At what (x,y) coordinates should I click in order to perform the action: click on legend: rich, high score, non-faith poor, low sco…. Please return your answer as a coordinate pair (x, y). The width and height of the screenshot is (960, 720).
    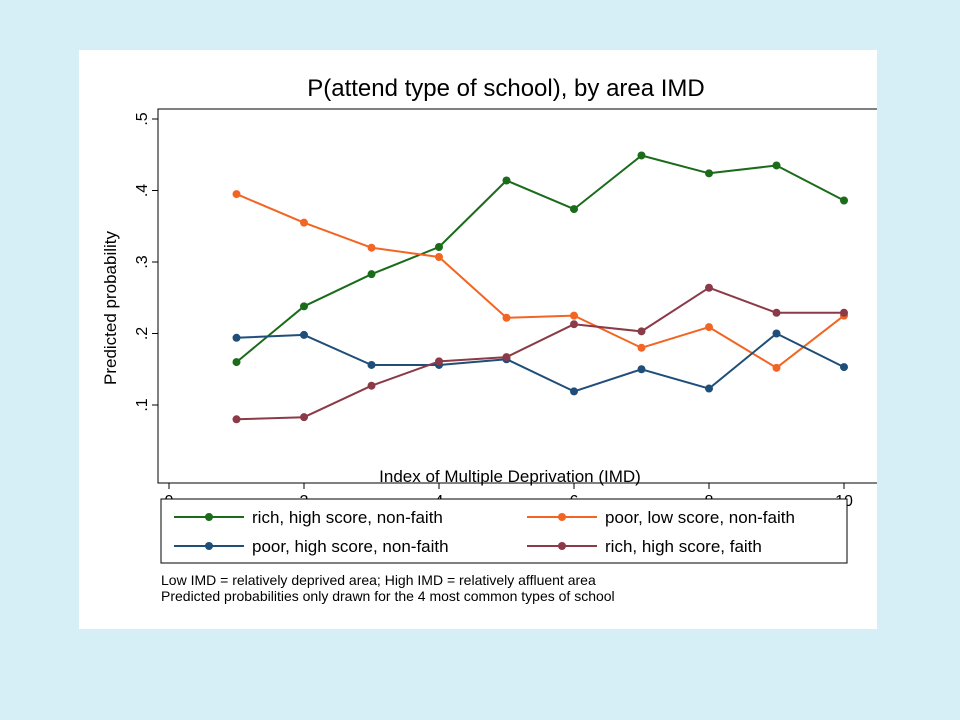
    Looking at the image, I should click on (484, 532).